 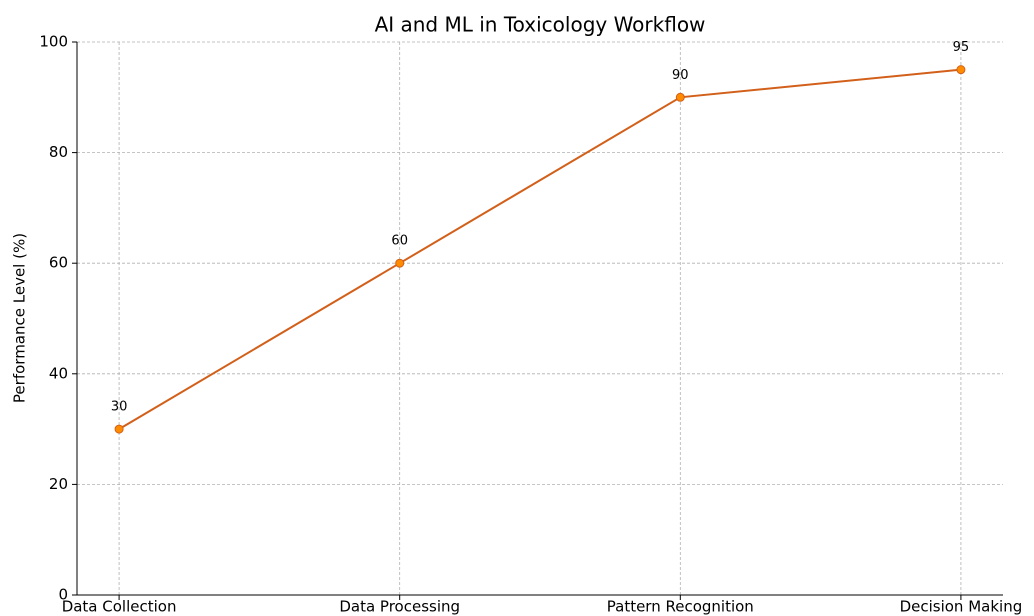 I want to click on x-tick-label: Pattern Recognition, so click(x=680, y=607).